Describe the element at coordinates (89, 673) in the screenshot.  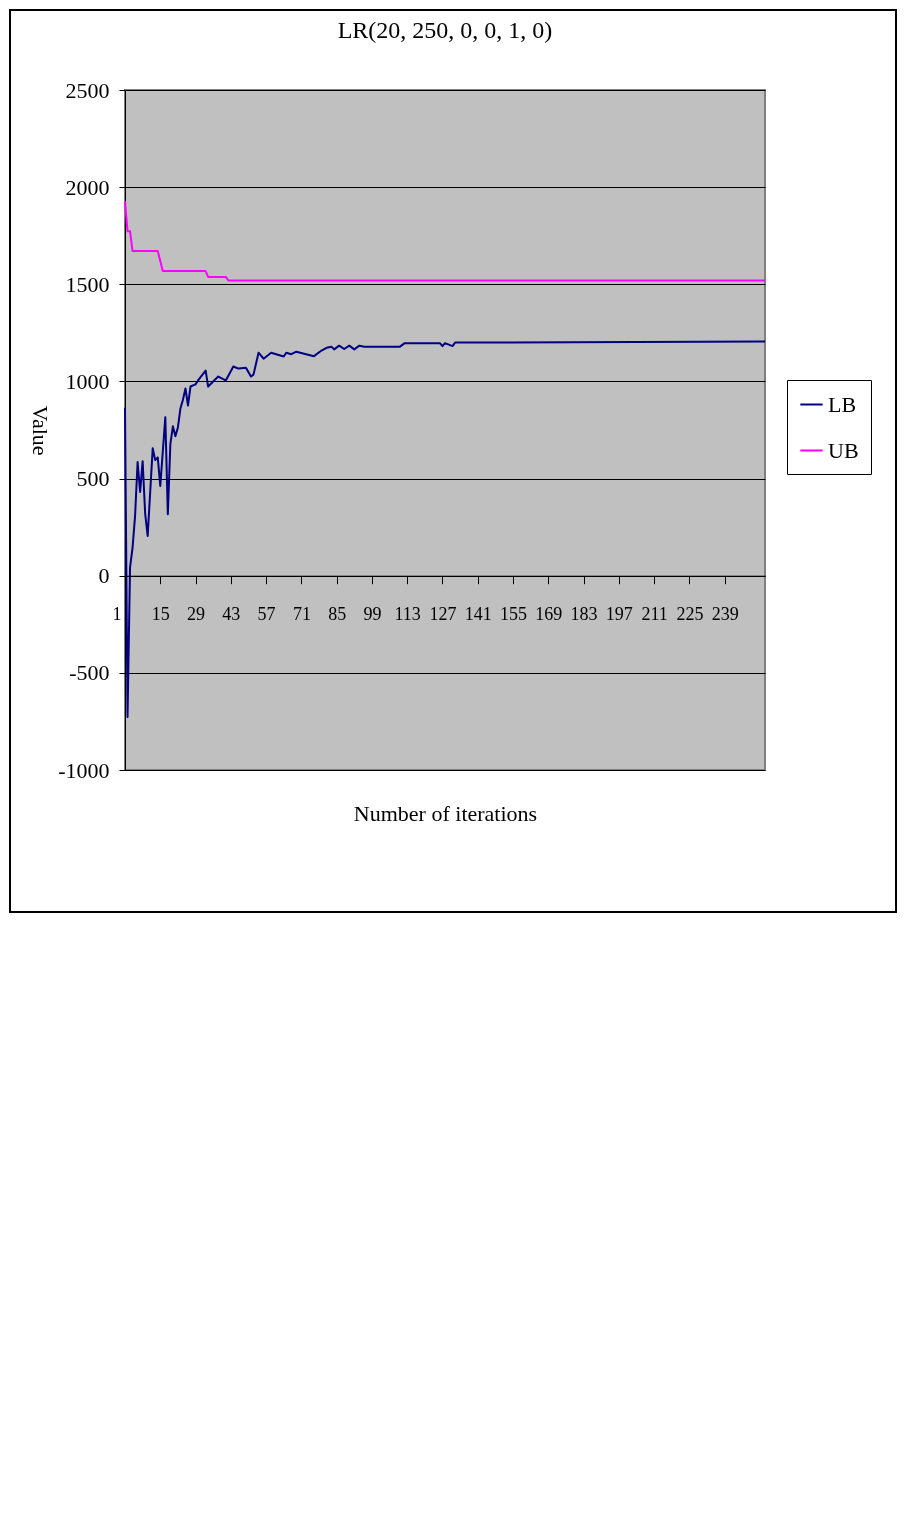
I see `y-tick-label: -500` at that location.